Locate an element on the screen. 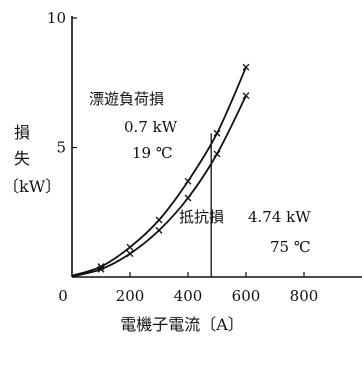  annotation-stray-value: 0.7 kW is located at coordinates (151, 127).